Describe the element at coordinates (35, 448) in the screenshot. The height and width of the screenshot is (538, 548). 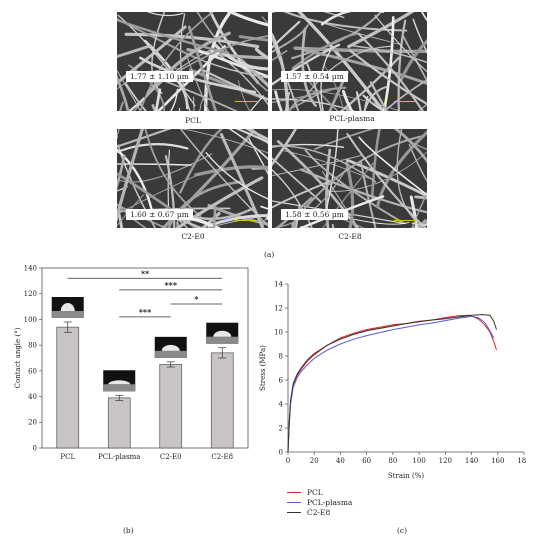
I see `y-tick-label: 0` at that location.